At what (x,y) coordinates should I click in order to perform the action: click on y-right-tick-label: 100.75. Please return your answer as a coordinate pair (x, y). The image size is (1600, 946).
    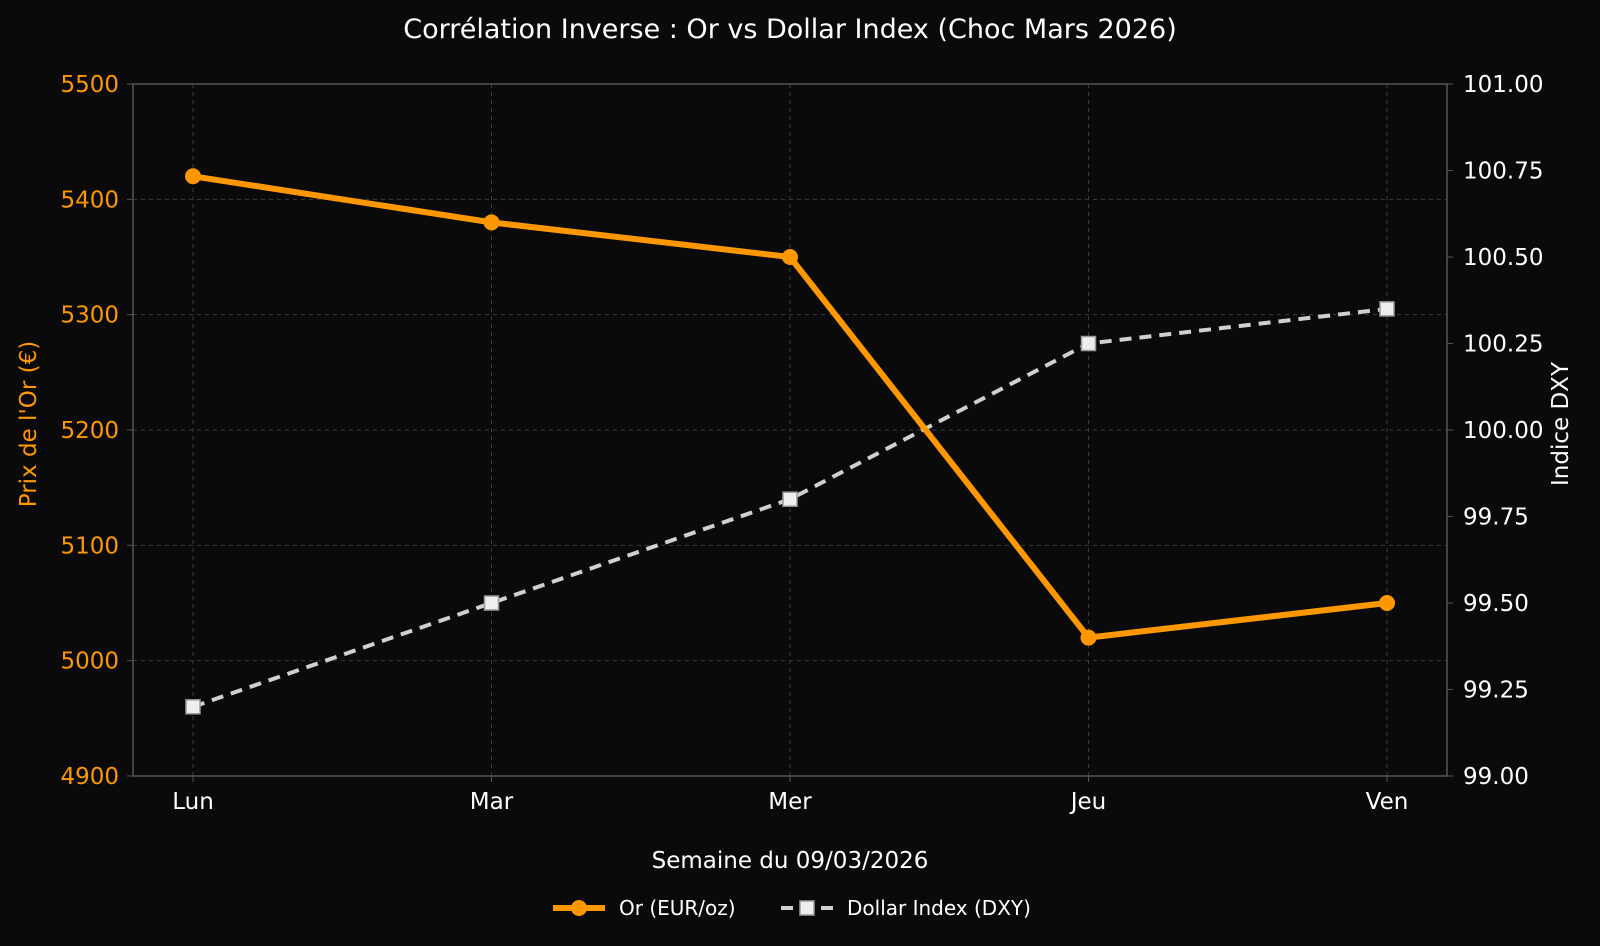
    Looking at the image, I should click on (1503, 172).